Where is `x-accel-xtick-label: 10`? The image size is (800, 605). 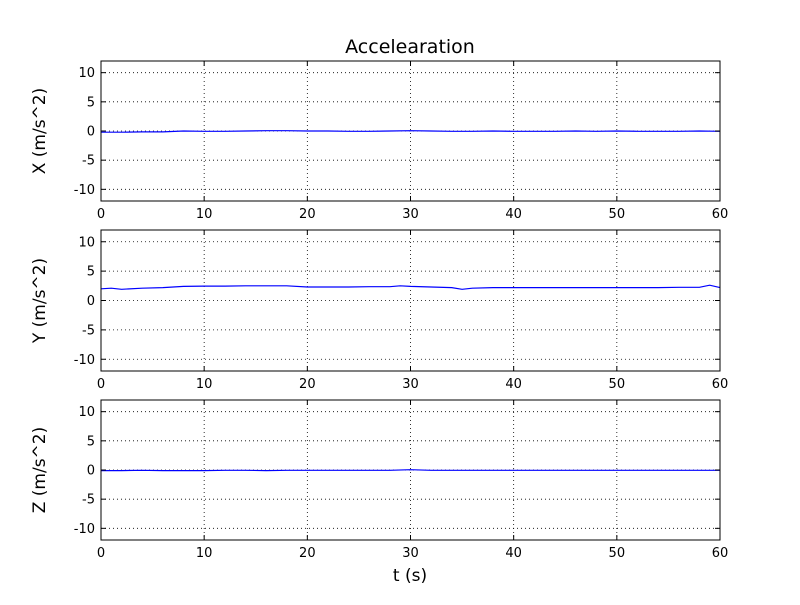 x-accel-xtick-label: 10 is located at coordinates (204, 214).